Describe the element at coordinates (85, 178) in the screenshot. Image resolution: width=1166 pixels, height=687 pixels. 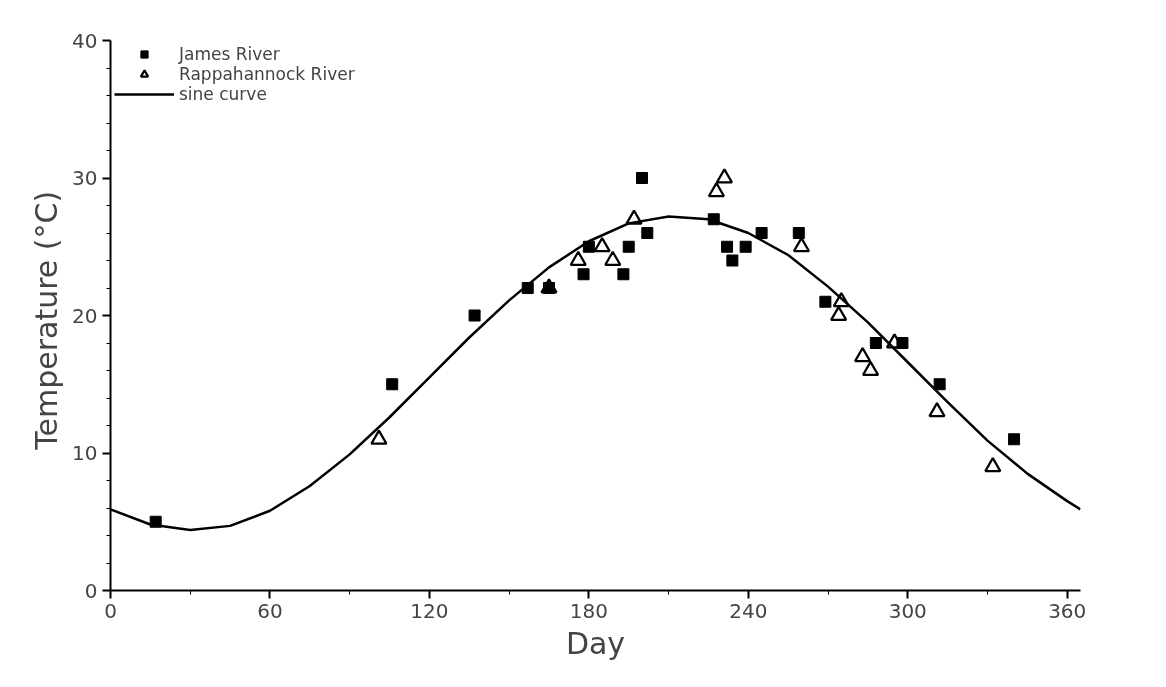
I see `y-tick-label: 30` at that location.